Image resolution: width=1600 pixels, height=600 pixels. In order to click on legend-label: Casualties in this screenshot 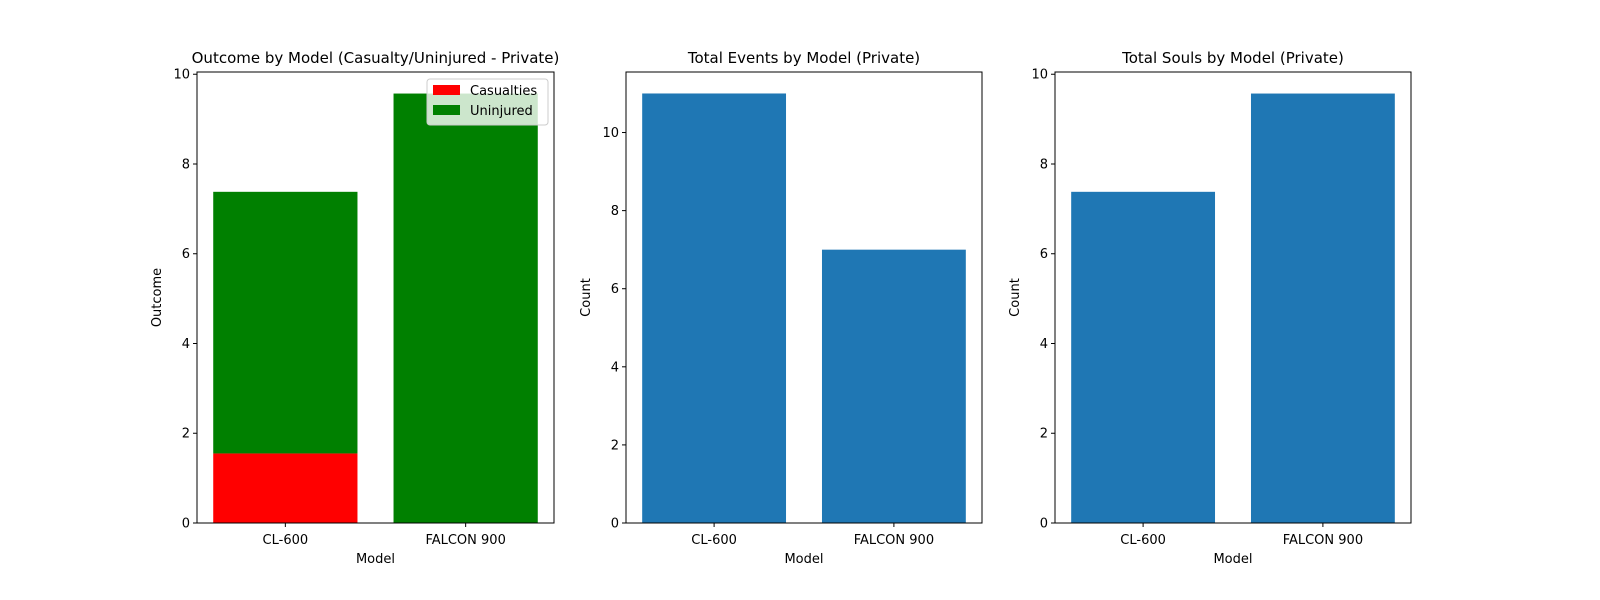, I will do `click(503, 91)`.